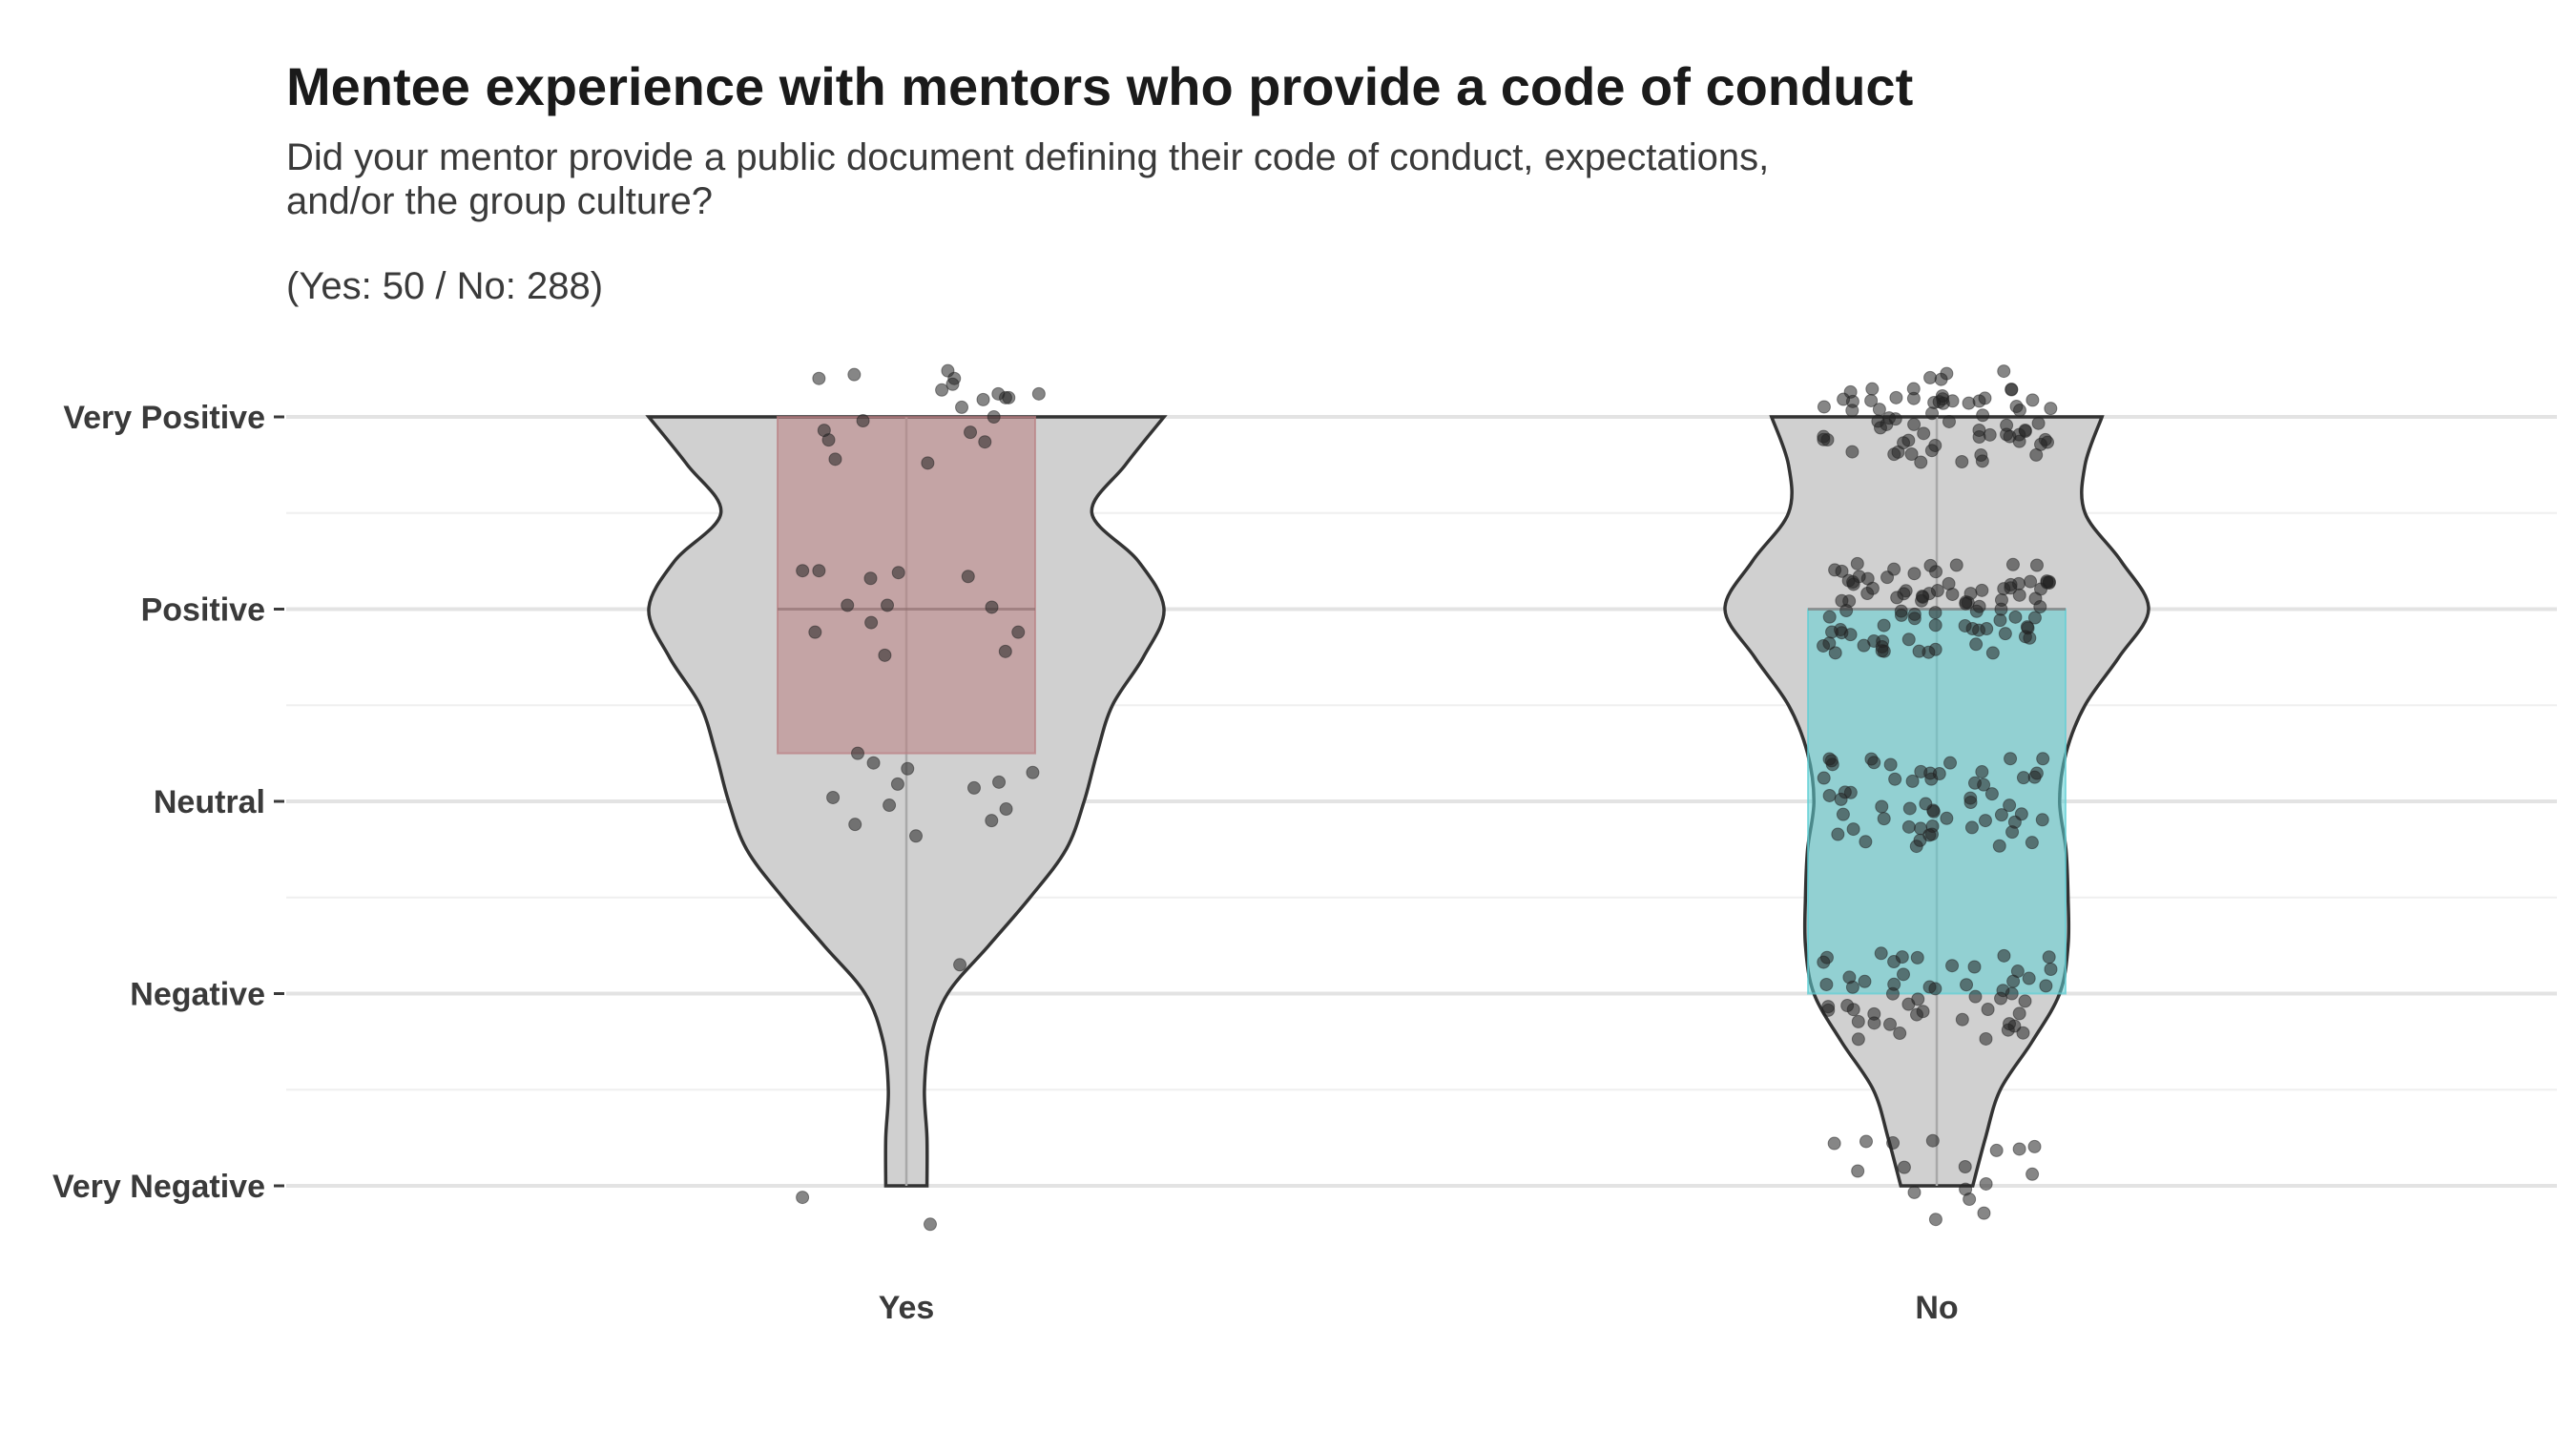  Describe the element at coordinates (197, 995) in the screenshot. I see `y-tick-label: Negative` at that location.